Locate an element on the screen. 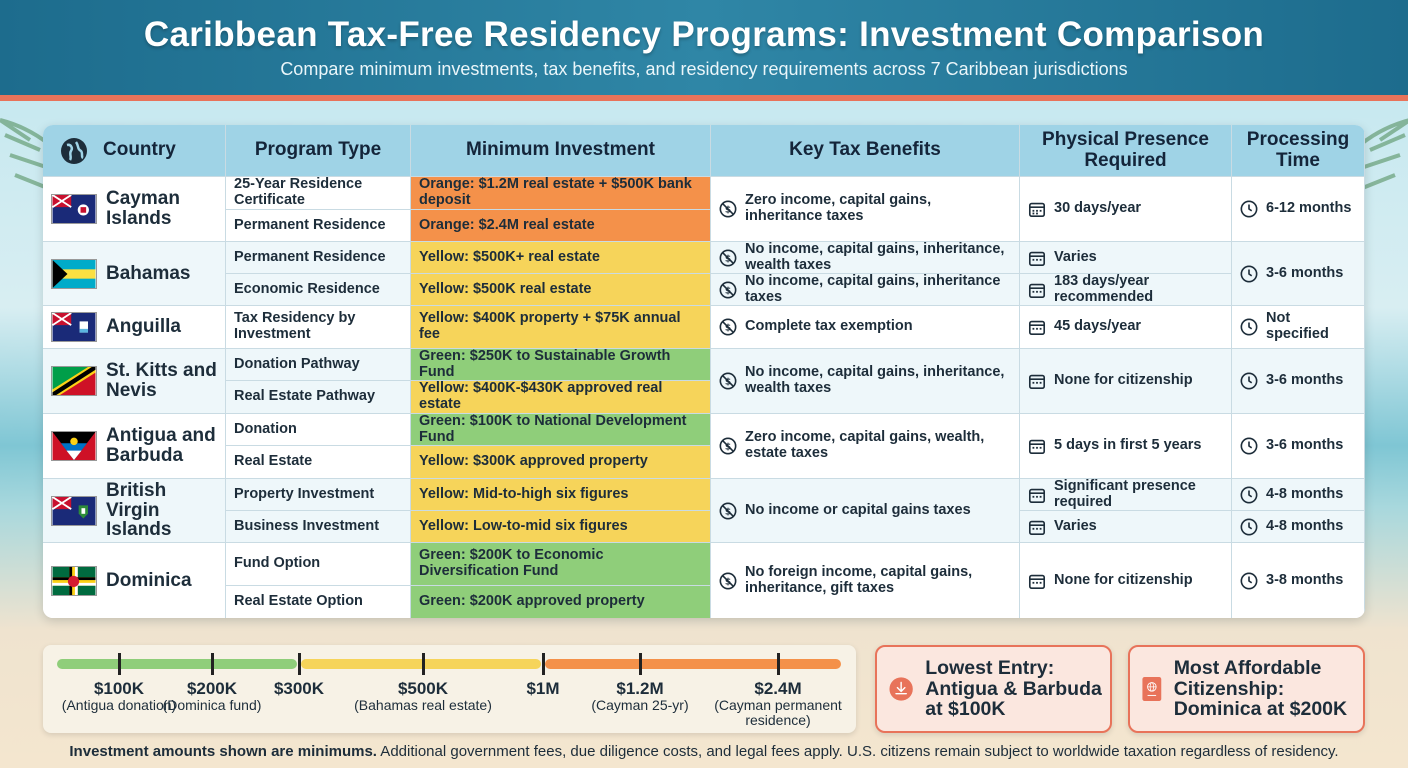 The width and height of the screenshot is (1408, 768). presence-cell: Significant presence required is located at coordinates (1126, 494).